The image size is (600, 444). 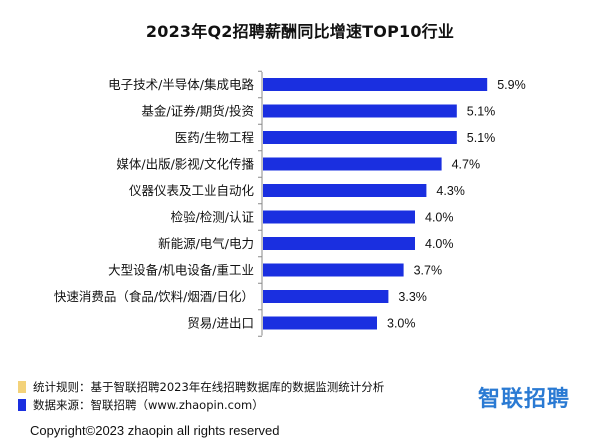 I want to click on chart-title: 2023年Q2招聘薪酬同比增速TOP10行业, so click(x=300, y=31).